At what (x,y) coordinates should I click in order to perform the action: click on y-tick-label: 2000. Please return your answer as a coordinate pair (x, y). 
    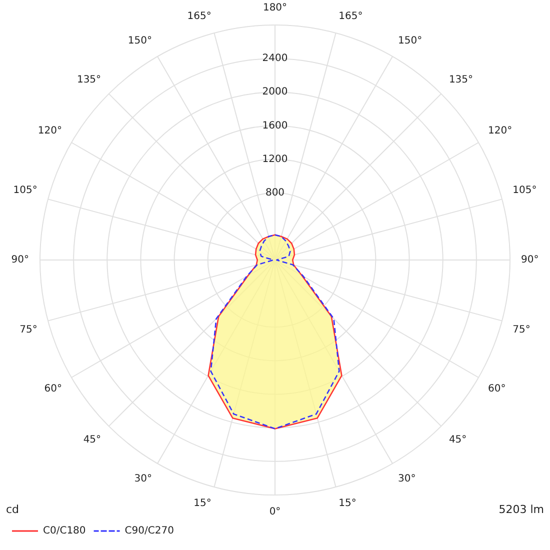
    Looking at the image, I should click on (275, 92).